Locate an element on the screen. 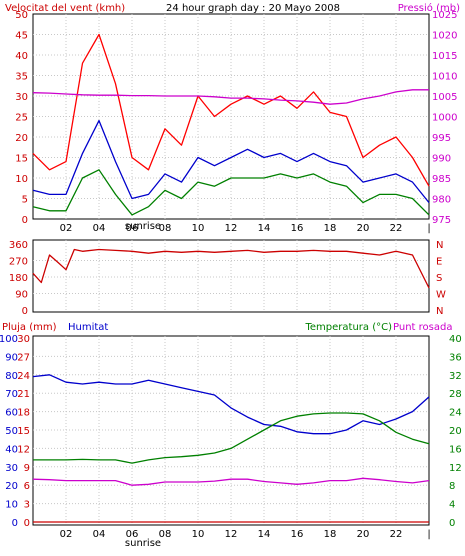 Image resolution: width=465 pixels, height=556 pixels. temperature-tick-label: 8 is located at coordinates (452, 486).